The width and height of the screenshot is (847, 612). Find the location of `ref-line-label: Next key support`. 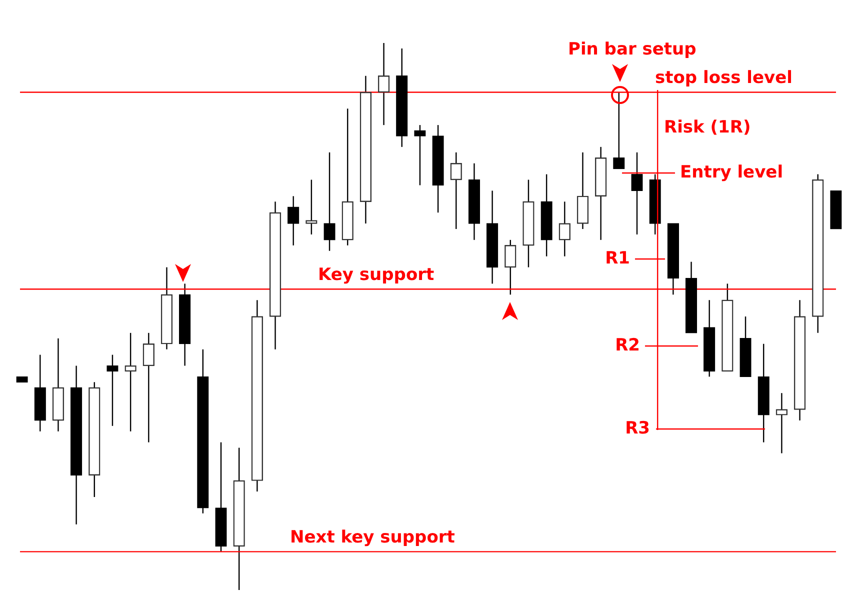

ref-line-label: Next key support is located at coordinates (372, 538).